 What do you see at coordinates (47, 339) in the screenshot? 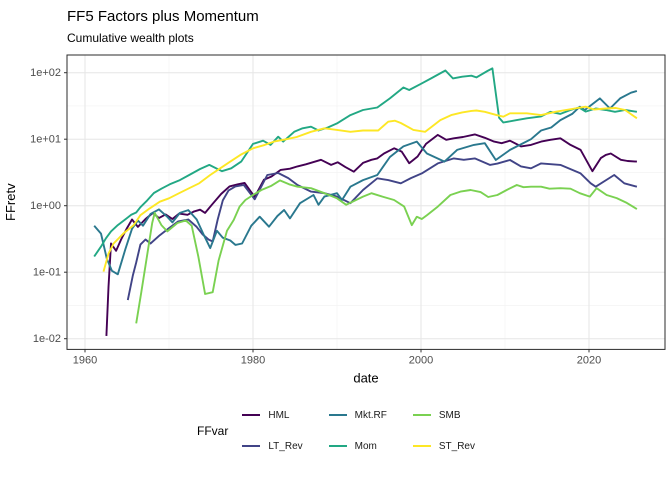
I see `y-tick-label: 1e-02` at bounding box center [47, 339].